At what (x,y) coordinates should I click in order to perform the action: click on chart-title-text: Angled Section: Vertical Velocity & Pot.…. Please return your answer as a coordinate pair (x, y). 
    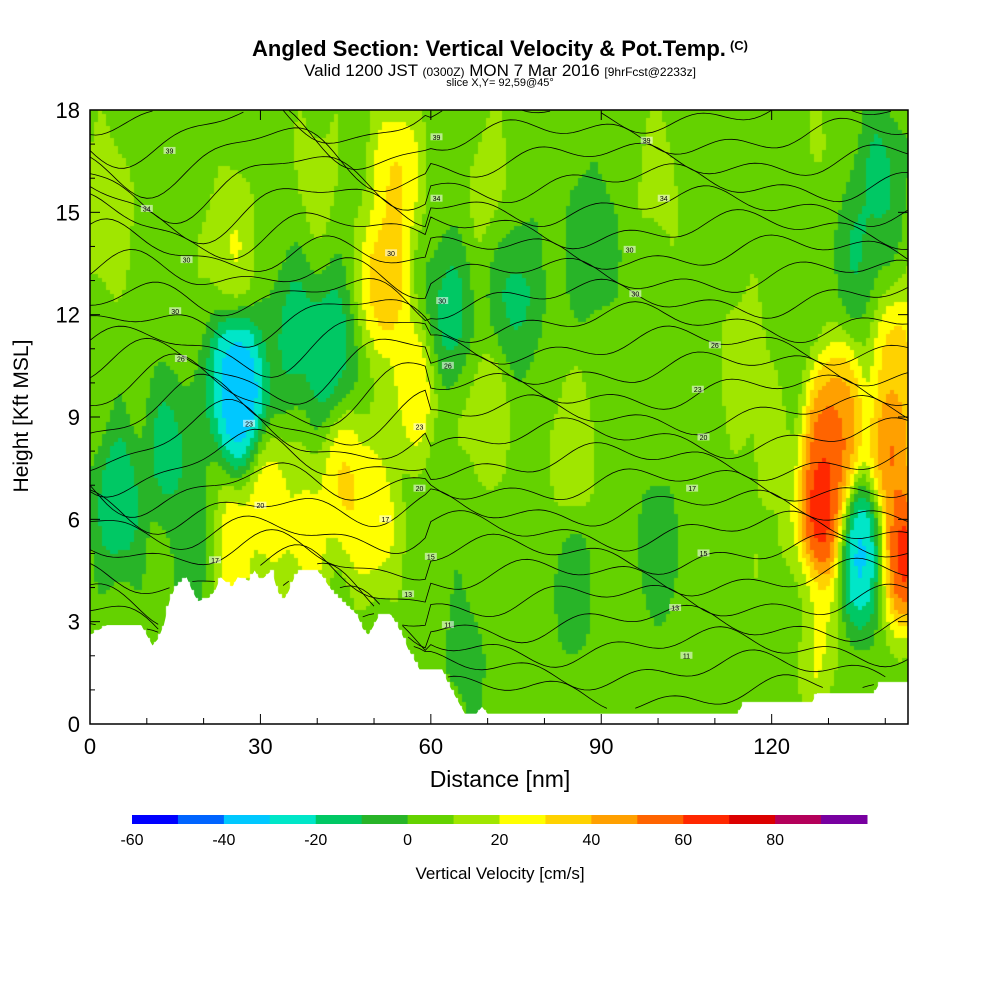
    Looking at the image, I should click on (489, 48).